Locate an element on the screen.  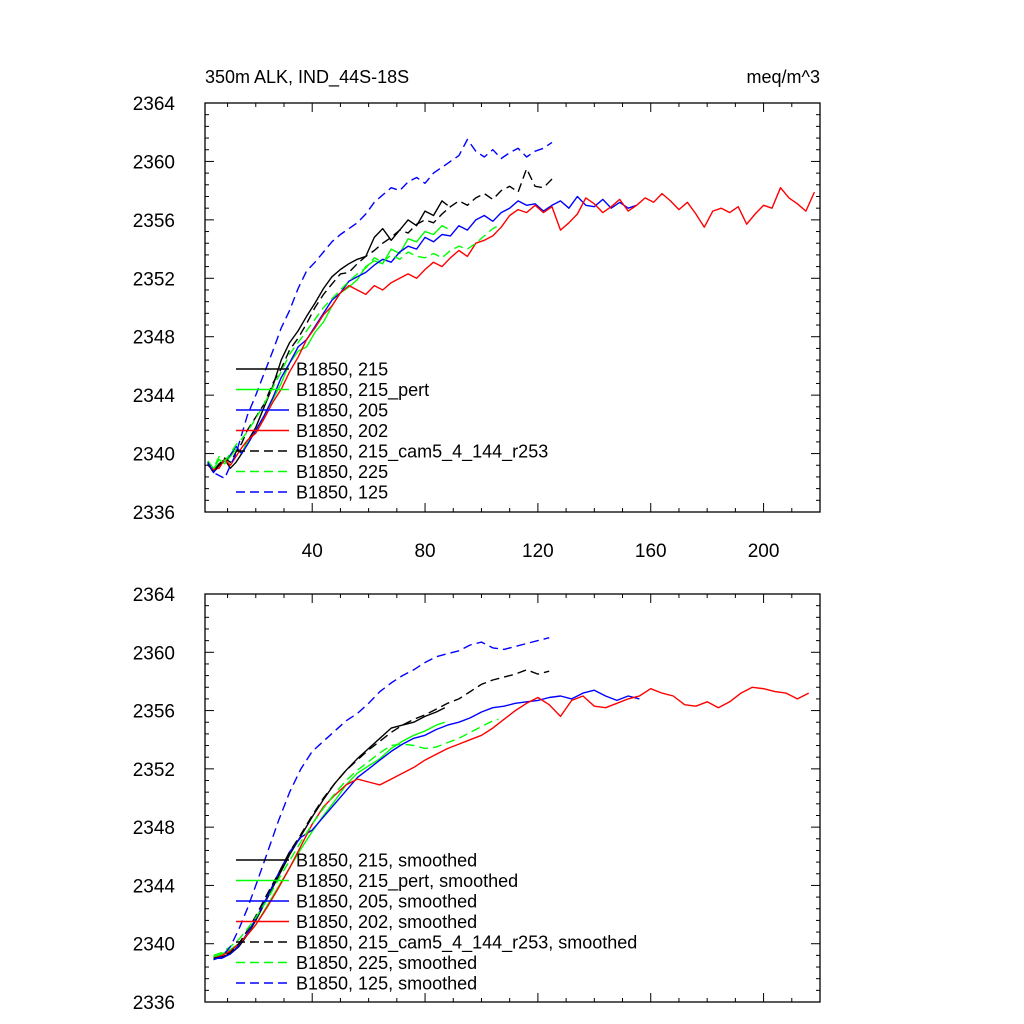
bottom-y-tick-label: 2344 is located at coordinates (154, 886).